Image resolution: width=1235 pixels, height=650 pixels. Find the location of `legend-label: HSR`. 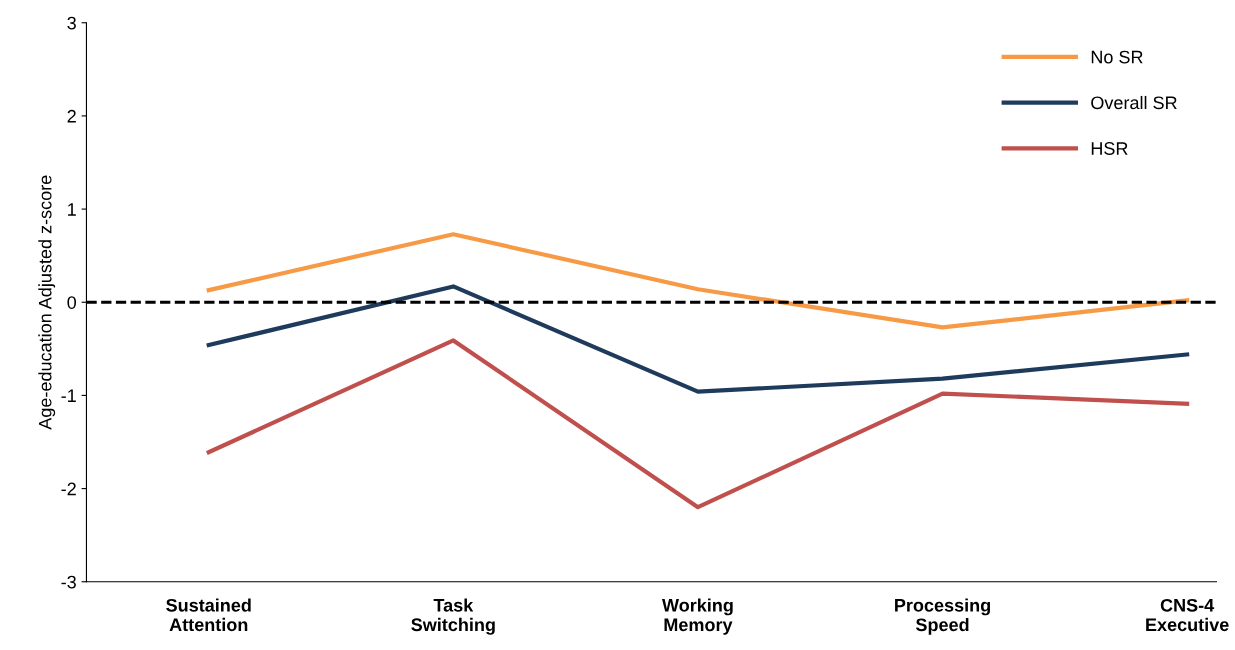

legend-label: HSR is located at coordinates (1109, 148).